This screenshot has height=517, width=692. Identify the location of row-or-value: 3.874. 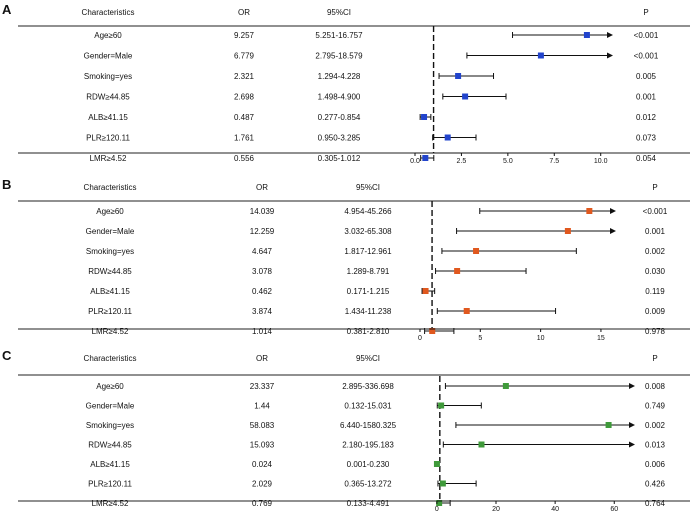
(262, 311).